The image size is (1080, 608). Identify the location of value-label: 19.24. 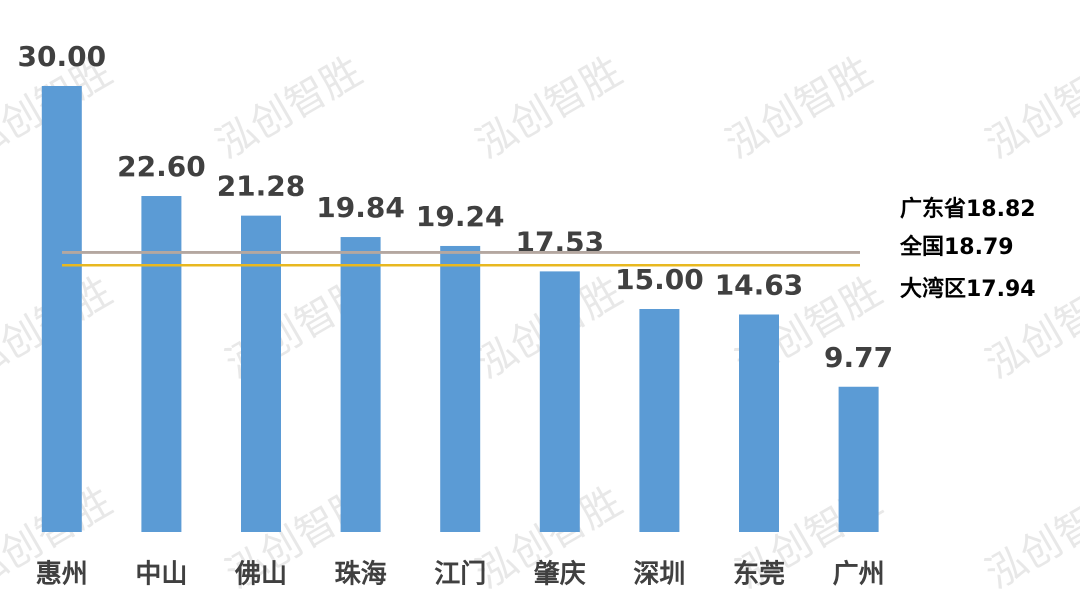
(460, 216).